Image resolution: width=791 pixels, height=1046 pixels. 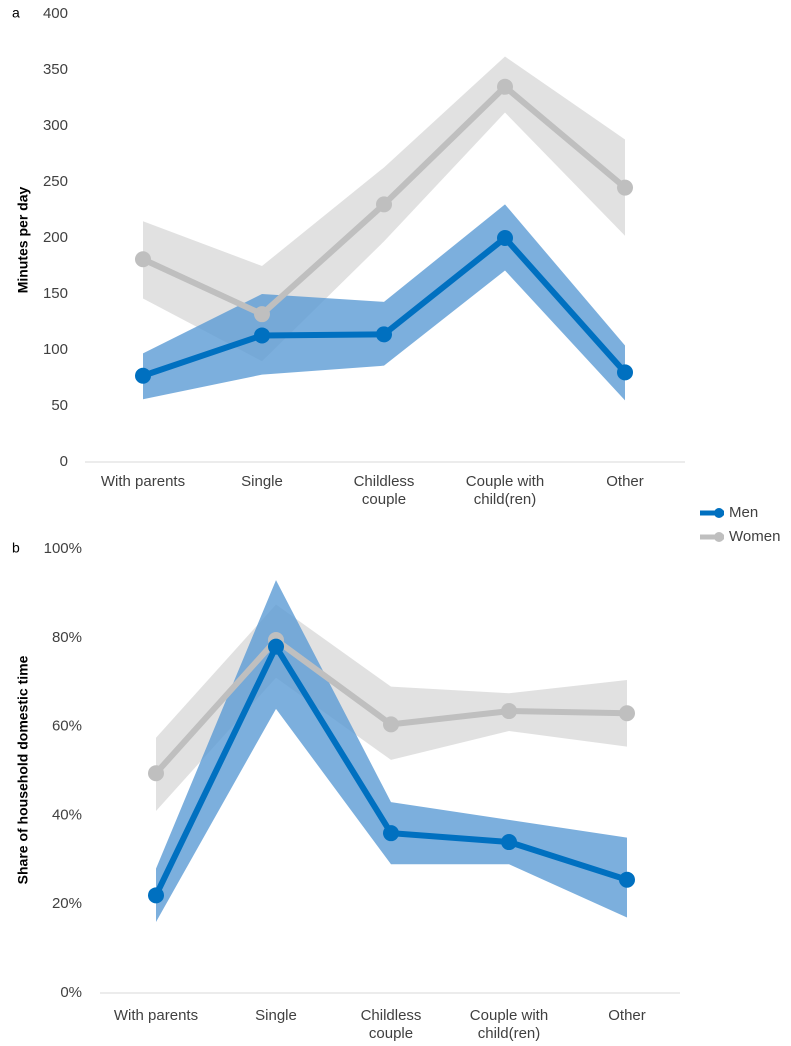 I want to click on y-tick-label: 250, so click(x=55, y=181).